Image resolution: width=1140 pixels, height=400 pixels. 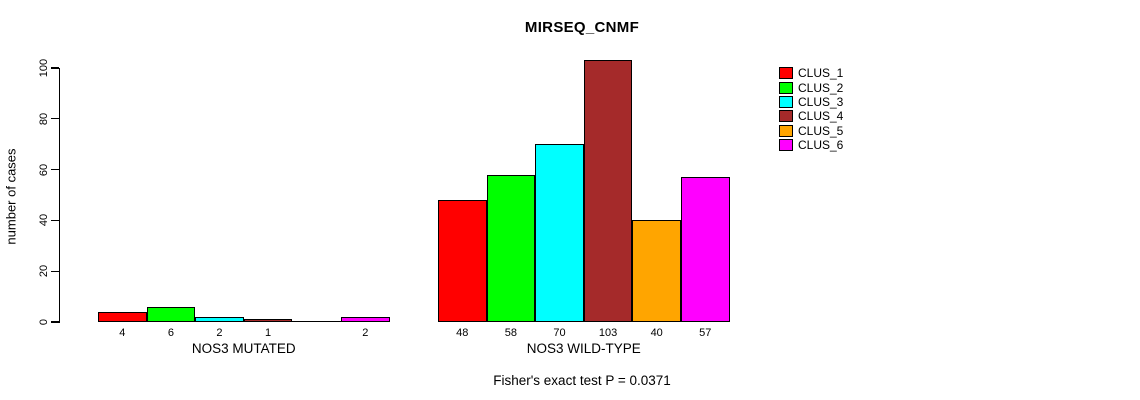 What do you see at coordinates (559, 333) in the screenshot?
I see `bar-value-label: 70` at bounding box center [559, 333].